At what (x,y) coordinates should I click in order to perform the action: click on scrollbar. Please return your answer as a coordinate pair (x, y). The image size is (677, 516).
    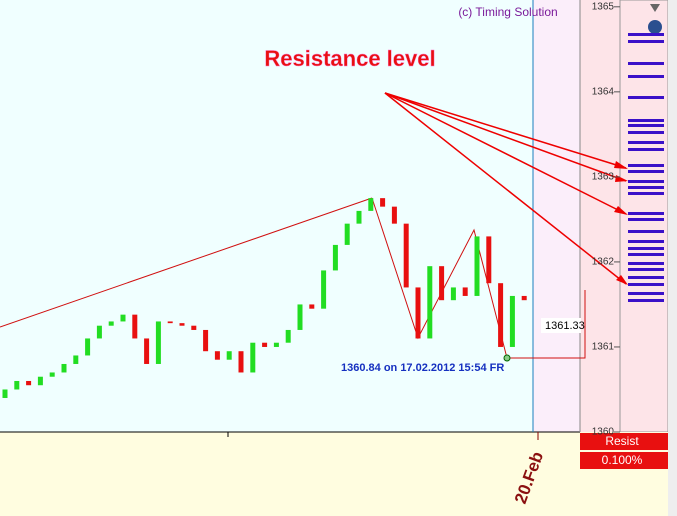
    Looking at the image, I should click on (672, 258).